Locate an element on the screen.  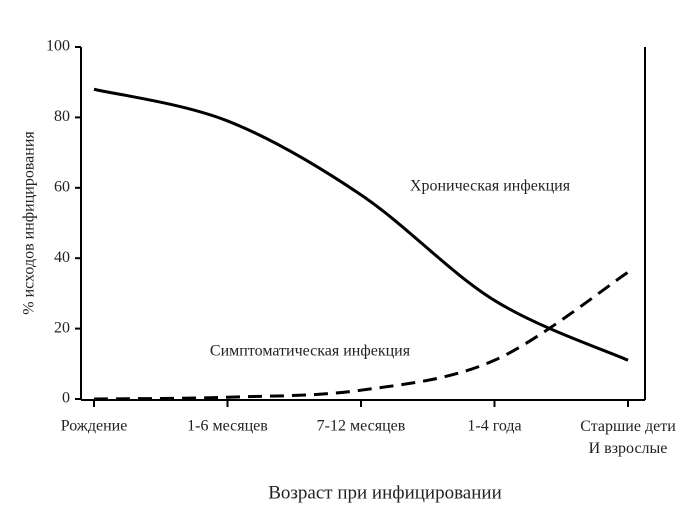
series-label: Симптоматическая инфекция is located at coordinates (310, 351).